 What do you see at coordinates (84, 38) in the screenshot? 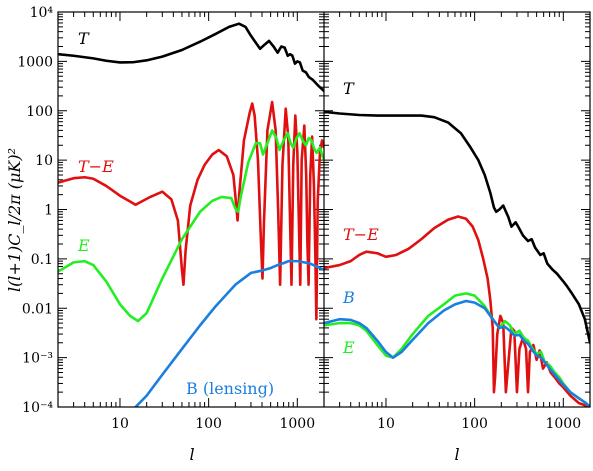
I see `left-series-label-t: T` at bounding box center [84, 38].